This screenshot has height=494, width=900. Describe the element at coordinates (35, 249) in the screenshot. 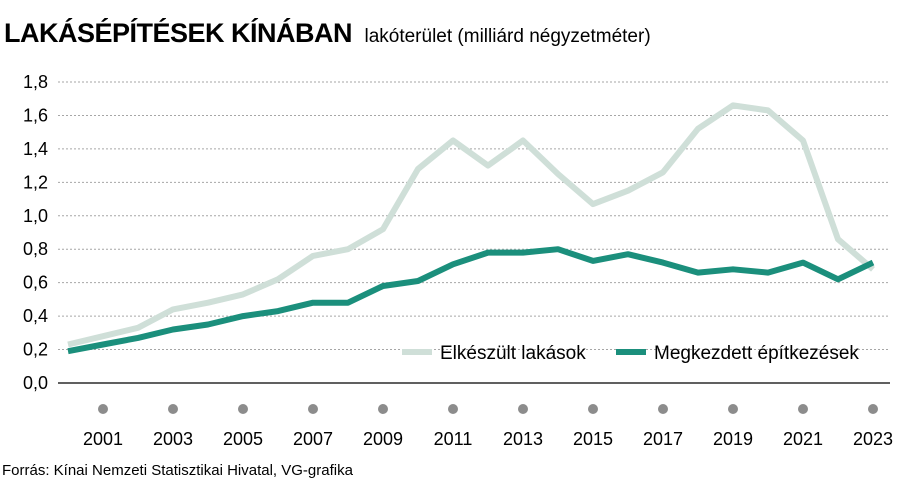

I see `y-tick-label: 0,8` at that location.